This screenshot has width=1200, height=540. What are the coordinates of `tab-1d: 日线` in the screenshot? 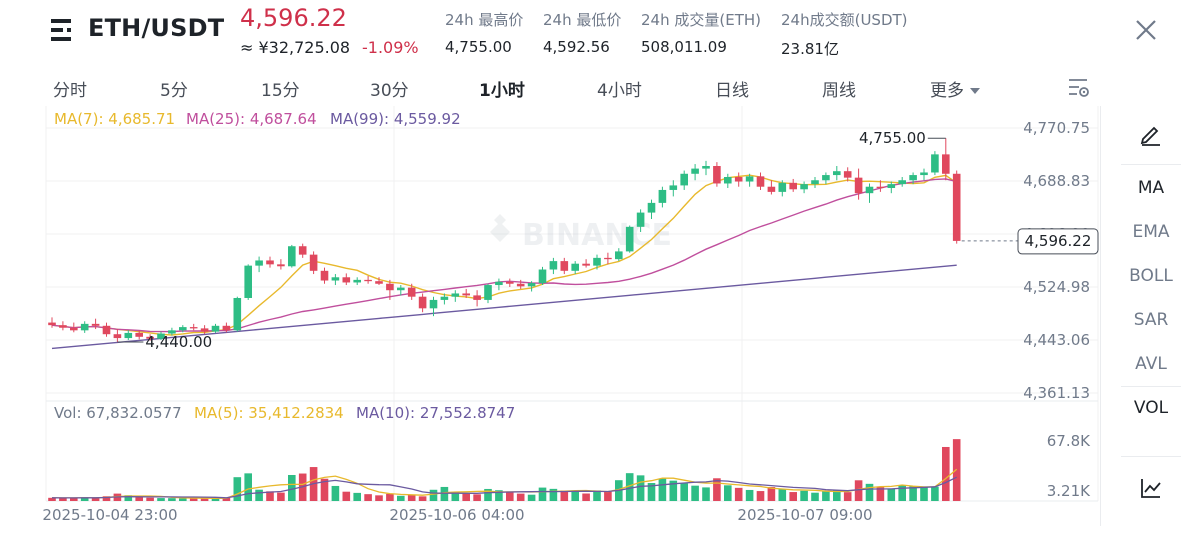 It's located at (732, 91).